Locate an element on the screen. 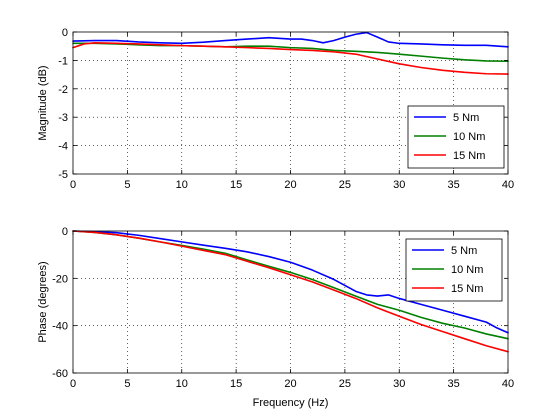  series-line-5-nm is located at coordinates (290, 39).